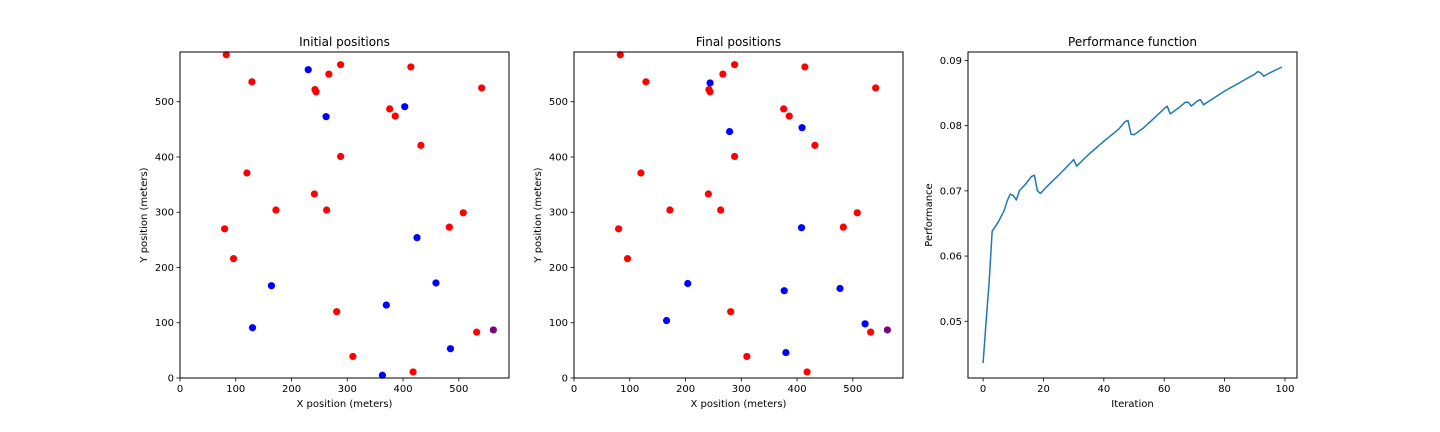  What do you see at coordinates (1132, 404) in the screenshot?
I see `x-axis-label: Iteration` at bounding box center [1132, 404].